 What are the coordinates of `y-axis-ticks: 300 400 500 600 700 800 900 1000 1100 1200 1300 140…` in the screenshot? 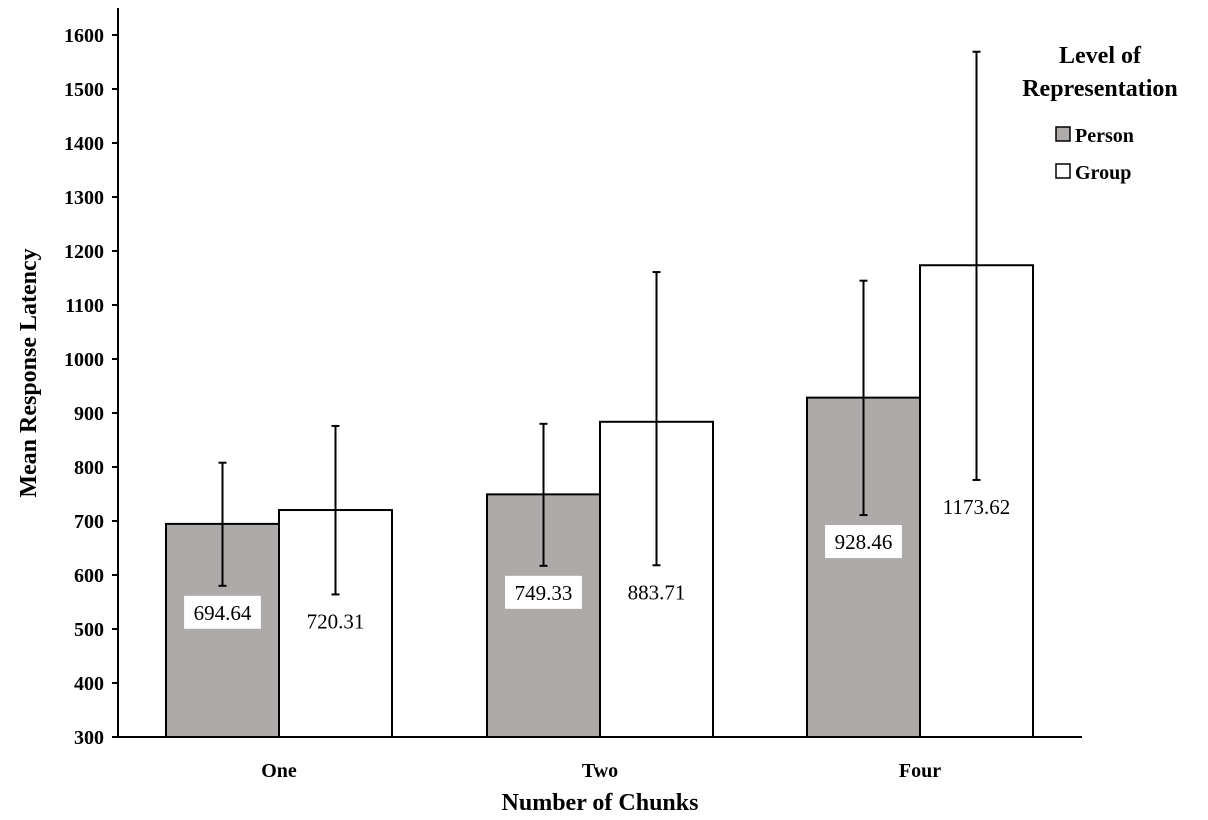 It's located at (91, 387).